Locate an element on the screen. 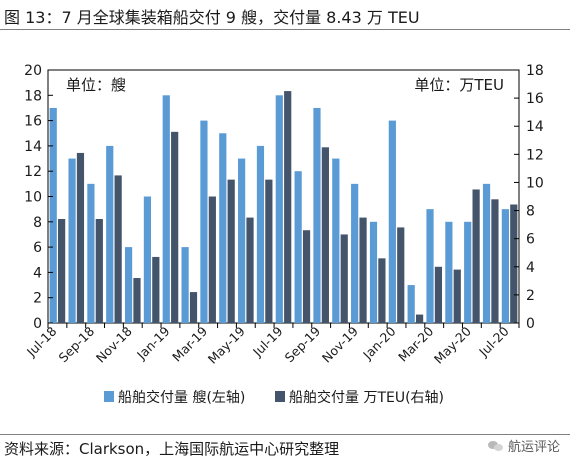 This screenshot has width=570, height=468. left-axis-ticks: 0 2 4 6 8 10 12 14 16 18 20 is located at coordinates (38, 197).